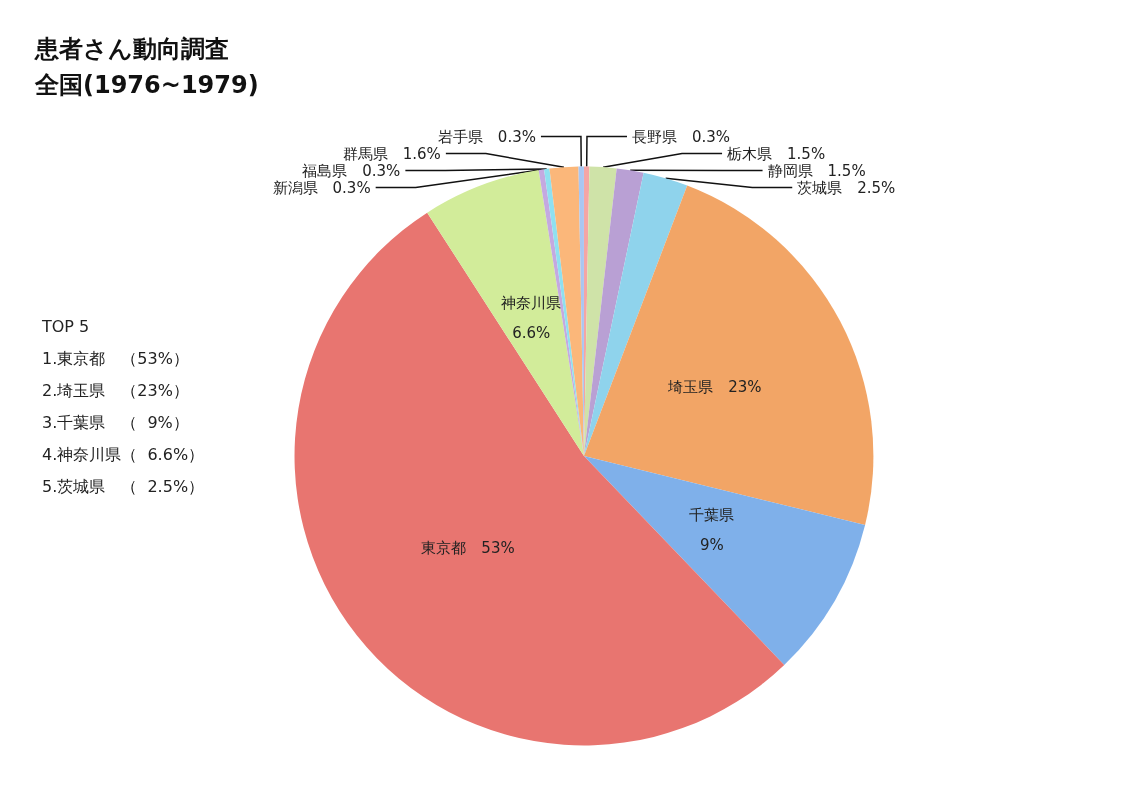  What do you see at coordinates (712, 514) in the screenshot?
I see `slice-label: 千葉県` at bounding box center [712, 514].